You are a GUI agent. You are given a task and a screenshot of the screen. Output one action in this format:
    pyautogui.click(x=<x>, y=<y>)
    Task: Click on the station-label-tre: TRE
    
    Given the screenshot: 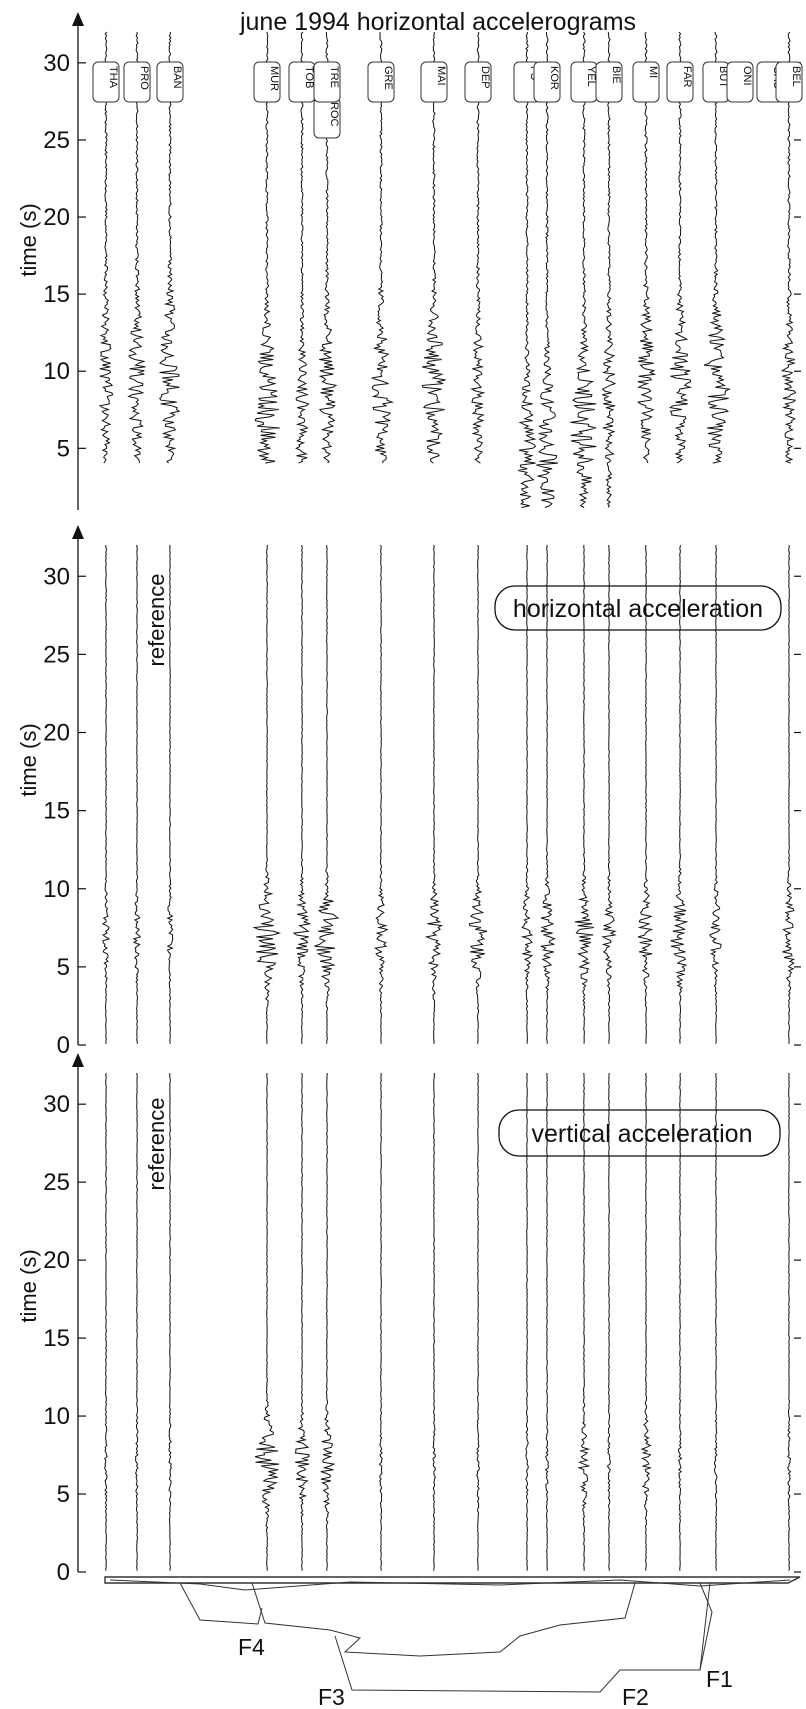 What is the action you would take?
    pyautogui.click(x=334, y=77)
    